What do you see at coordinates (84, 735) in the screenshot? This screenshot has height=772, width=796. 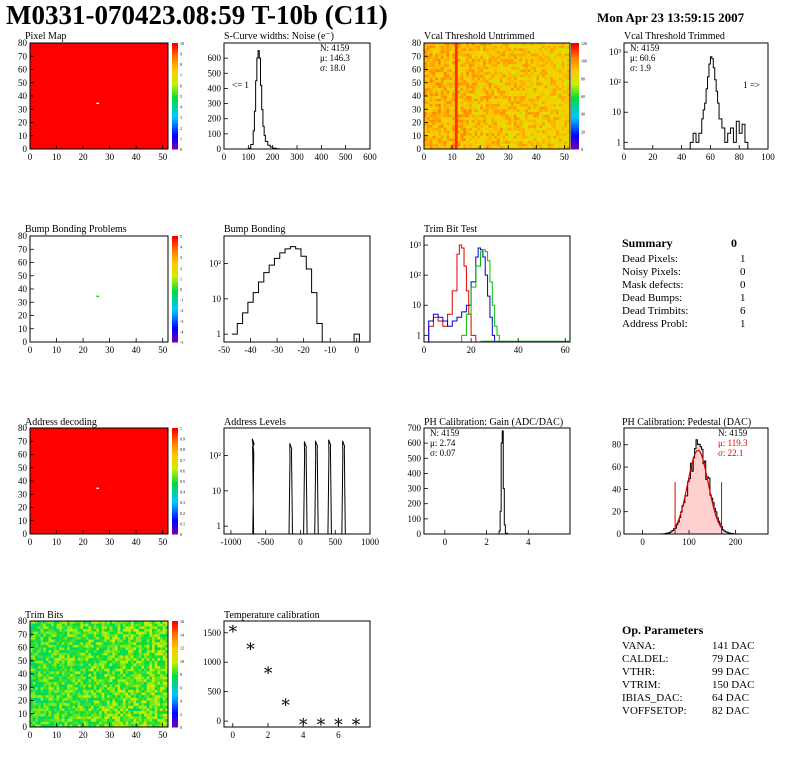 I see `x-tick-label: 20` at bounding box center [84, 735].